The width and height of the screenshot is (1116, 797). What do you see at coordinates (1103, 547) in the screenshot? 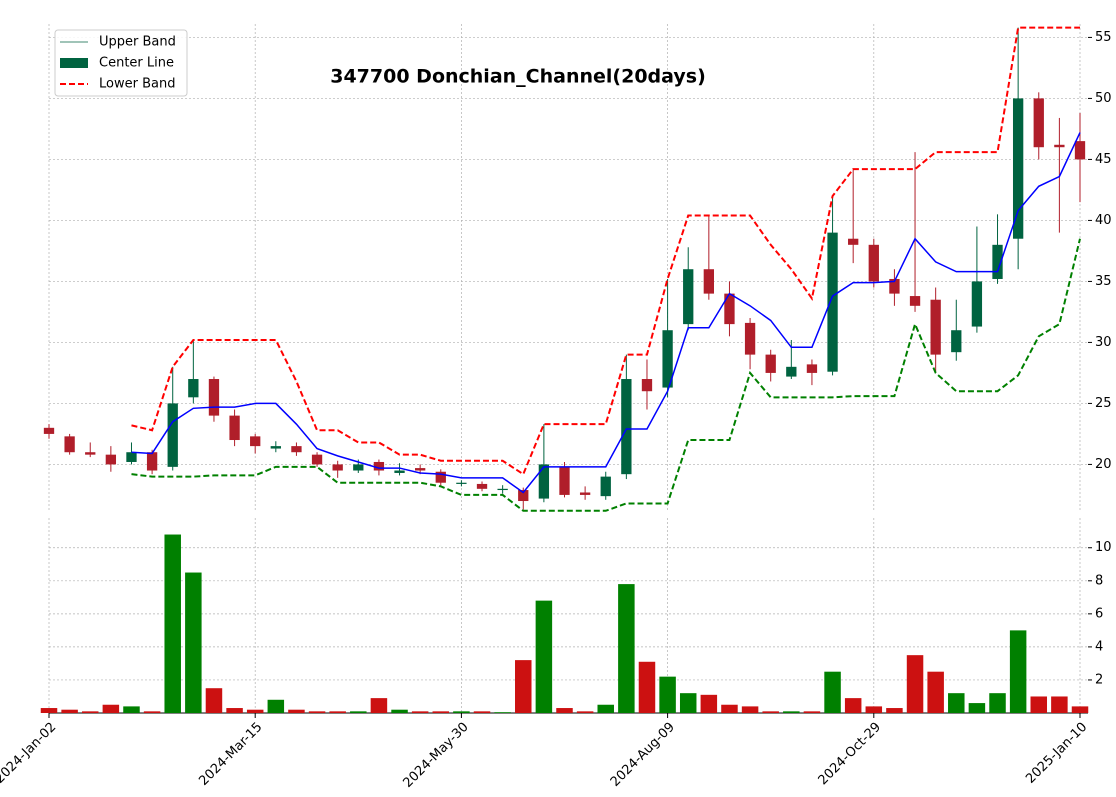
I see `y-tick-label: 10` at bounding box center [1103, 547].